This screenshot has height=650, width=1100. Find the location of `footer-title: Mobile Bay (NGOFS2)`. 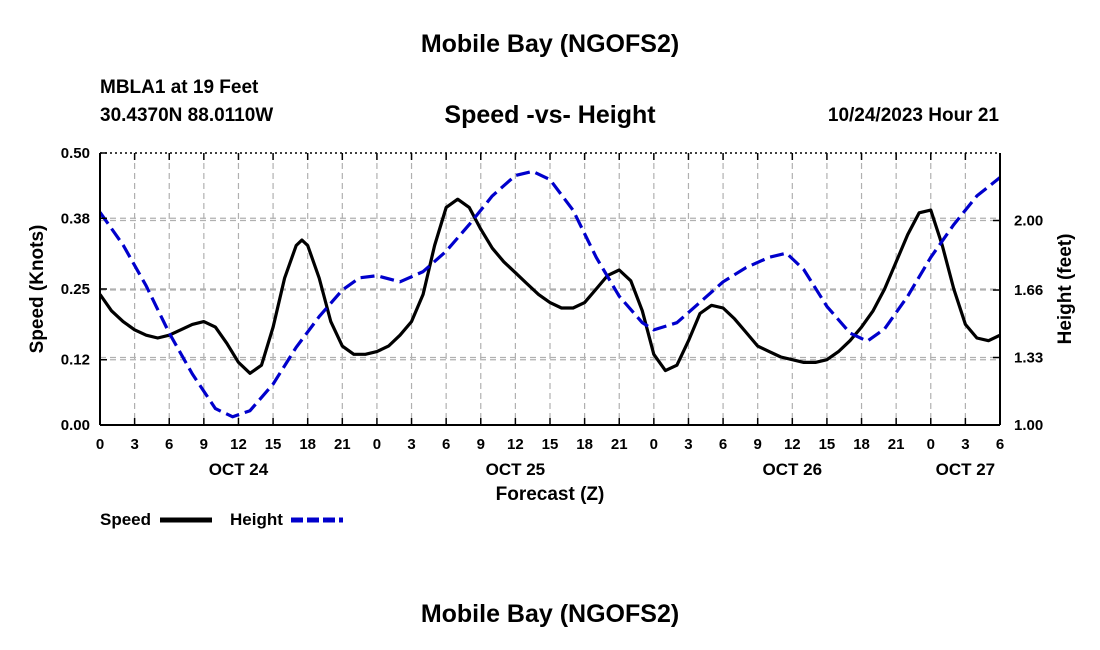

footer-title: Mobile Bay (NGOFS2) is located at coordinates (550, 614).